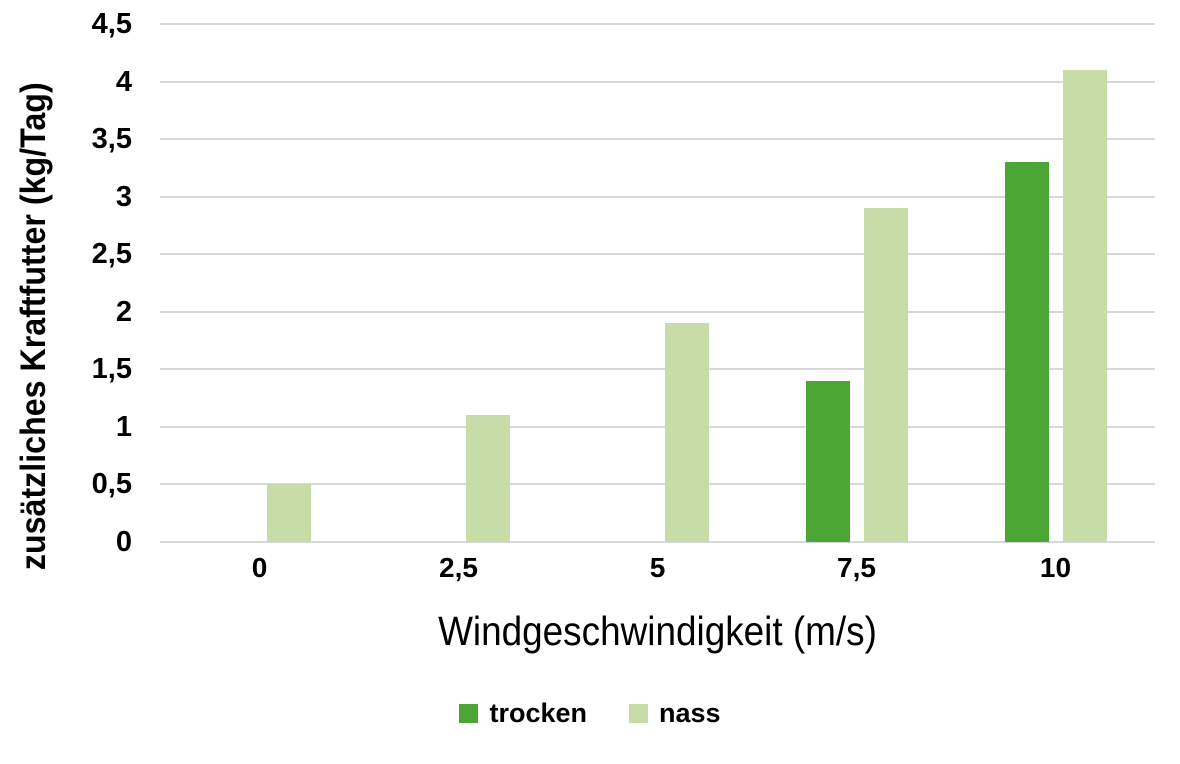 This screenshot has height=764, width=1180. What do you see at coordinates (458, 567) in the screenshot?
I see `x-tick-label-2,5: 2,5` at bounding box center [458, 567].